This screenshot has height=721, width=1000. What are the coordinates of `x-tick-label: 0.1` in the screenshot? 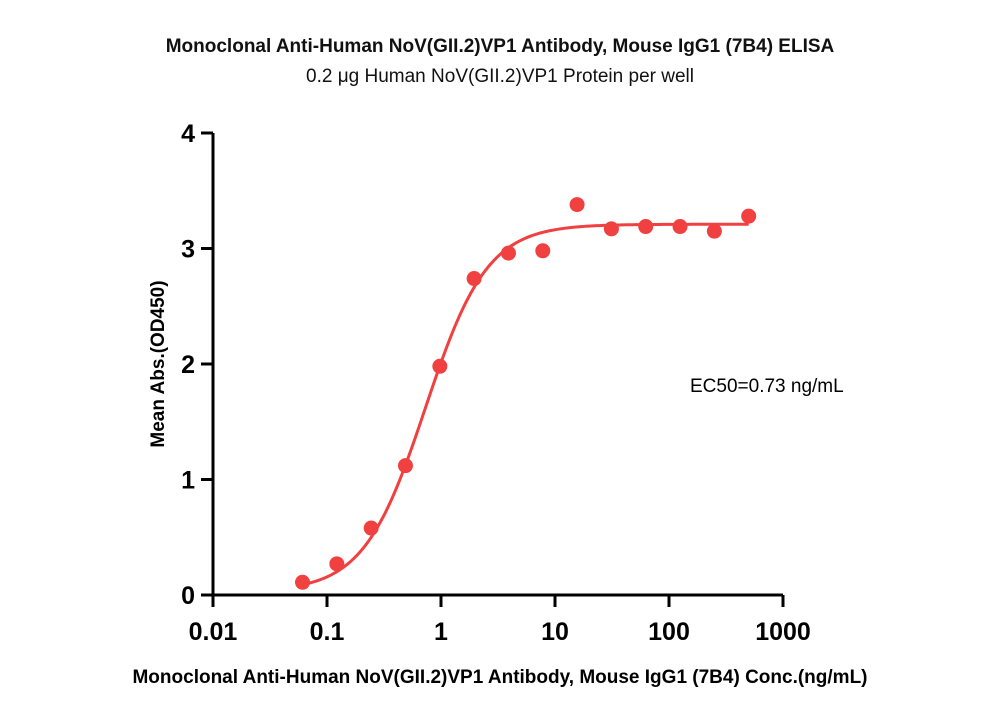 It's located at (327, 632).